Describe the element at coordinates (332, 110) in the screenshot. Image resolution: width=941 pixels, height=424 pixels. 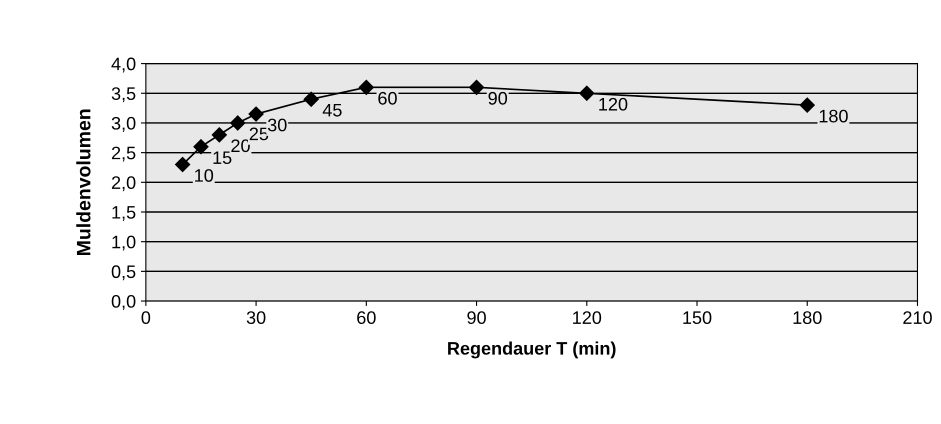
I see `annotation: 45` at that location.